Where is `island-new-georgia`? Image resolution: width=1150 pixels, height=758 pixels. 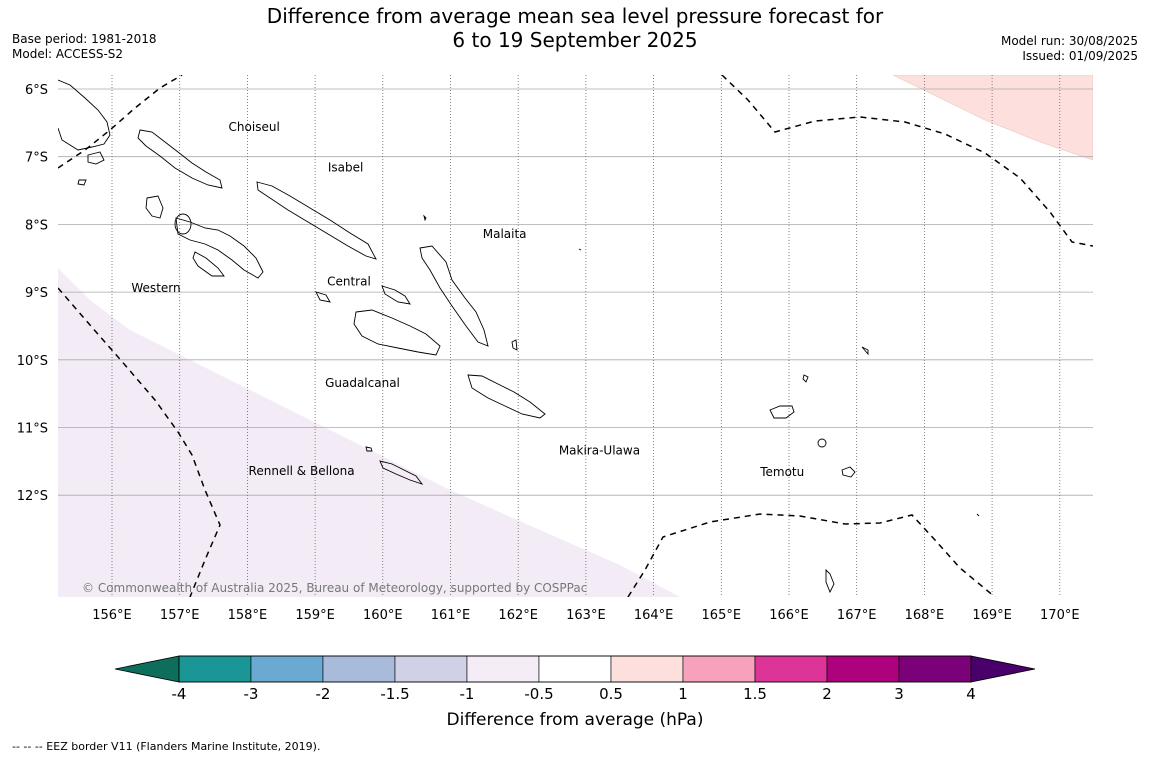 island-new-georgia is located at coordinates (219, 248).